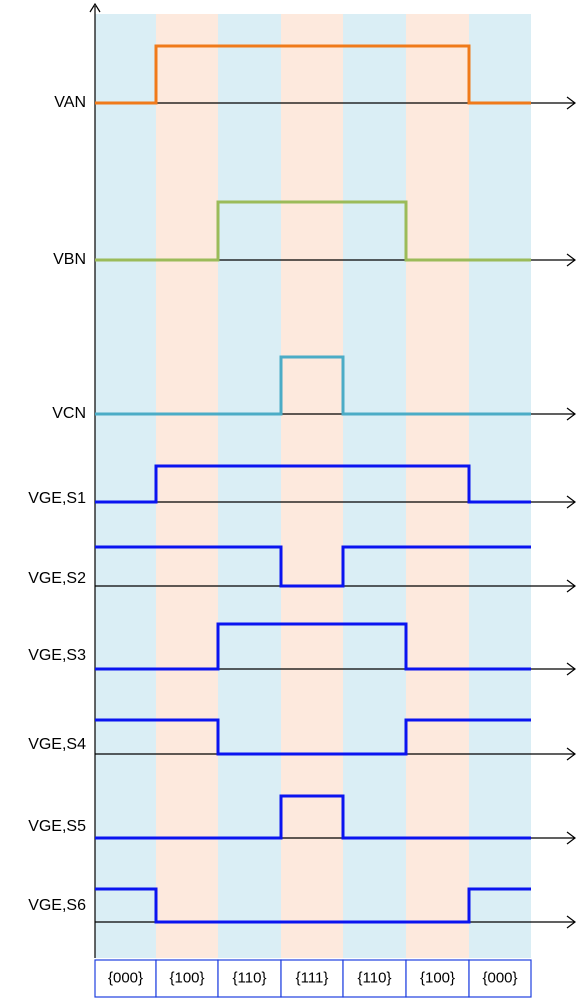  I want to click on switching-state-labels: {000} {100} {110} {111} {110} {100} {000}, so click(313, 978).